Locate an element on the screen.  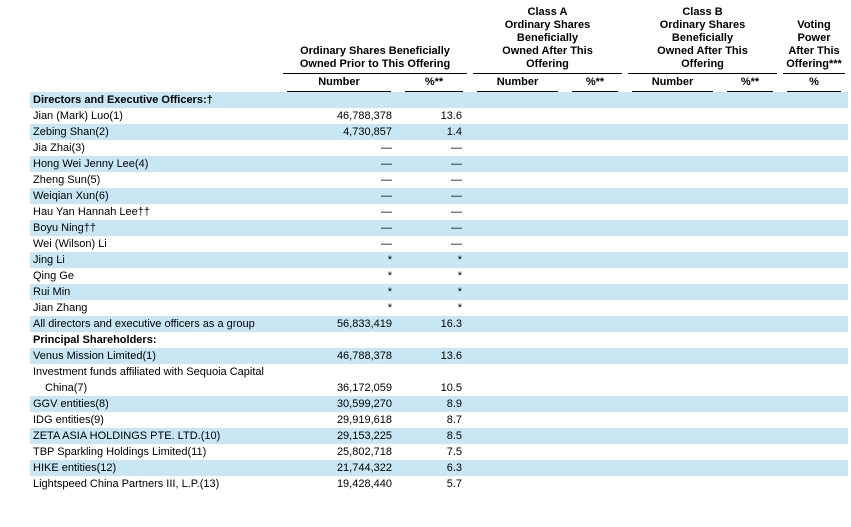
subheader-row: Number %** Number %** Number %** % is located at coordinates (439, 83).